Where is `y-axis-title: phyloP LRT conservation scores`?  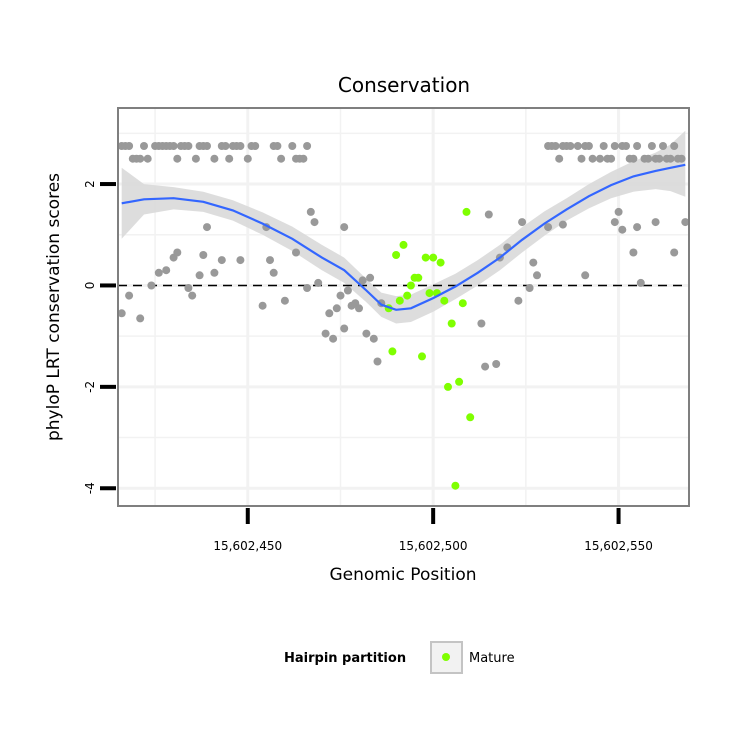
y-axis-title: phyloP LRT conservation scores is located at coordinates (54, 307).